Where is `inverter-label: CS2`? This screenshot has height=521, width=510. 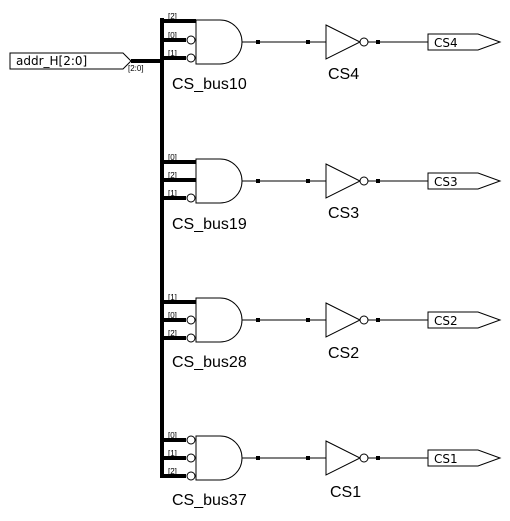
inverter-label: CS2 is located at coordinates (343, 353).